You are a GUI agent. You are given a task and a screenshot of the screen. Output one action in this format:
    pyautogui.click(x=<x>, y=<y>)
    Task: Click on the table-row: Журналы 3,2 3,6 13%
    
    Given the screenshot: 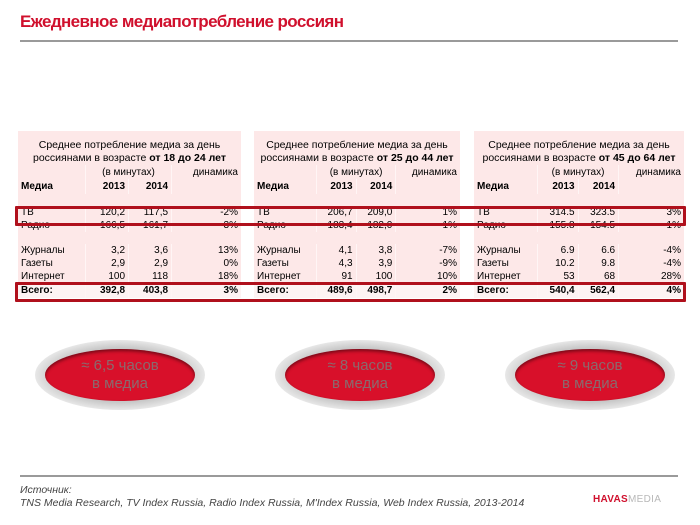 What is the action you would take?
    pyautogui.click(x=129, y=250)
    